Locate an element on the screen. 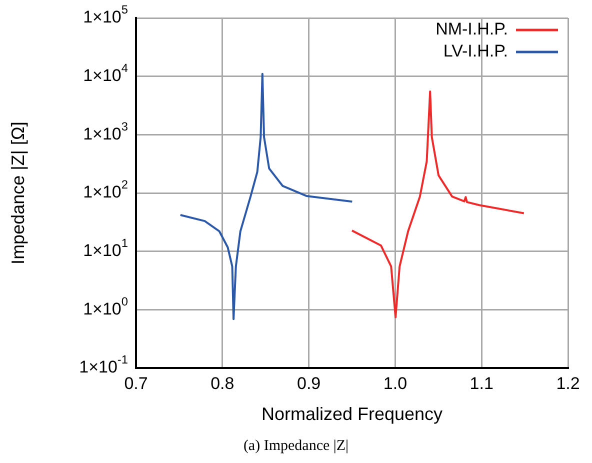  x-tick-label: 0.7 is located at coordinates (136, 383).